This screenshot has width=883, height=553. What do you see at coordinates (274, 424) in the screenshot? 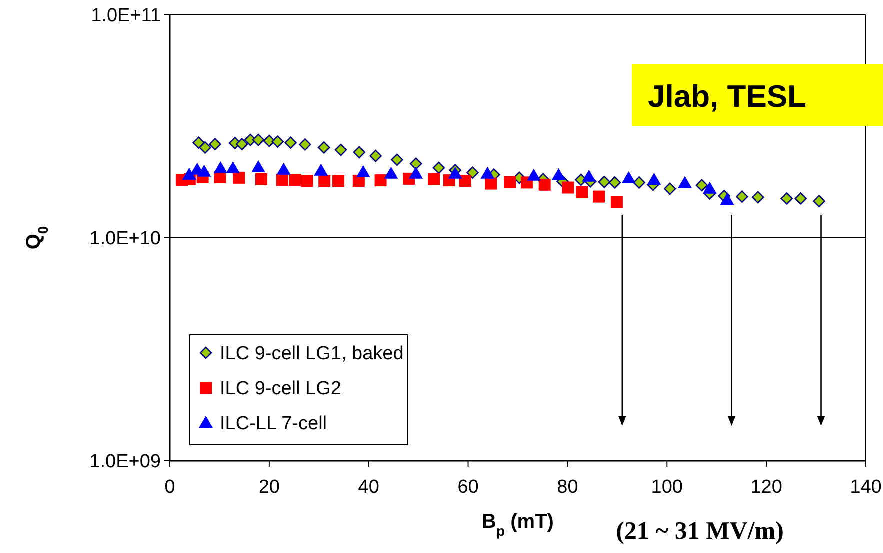
I see `legend-label: ILC-LL 7-cell` at bounding box center [274, 424].